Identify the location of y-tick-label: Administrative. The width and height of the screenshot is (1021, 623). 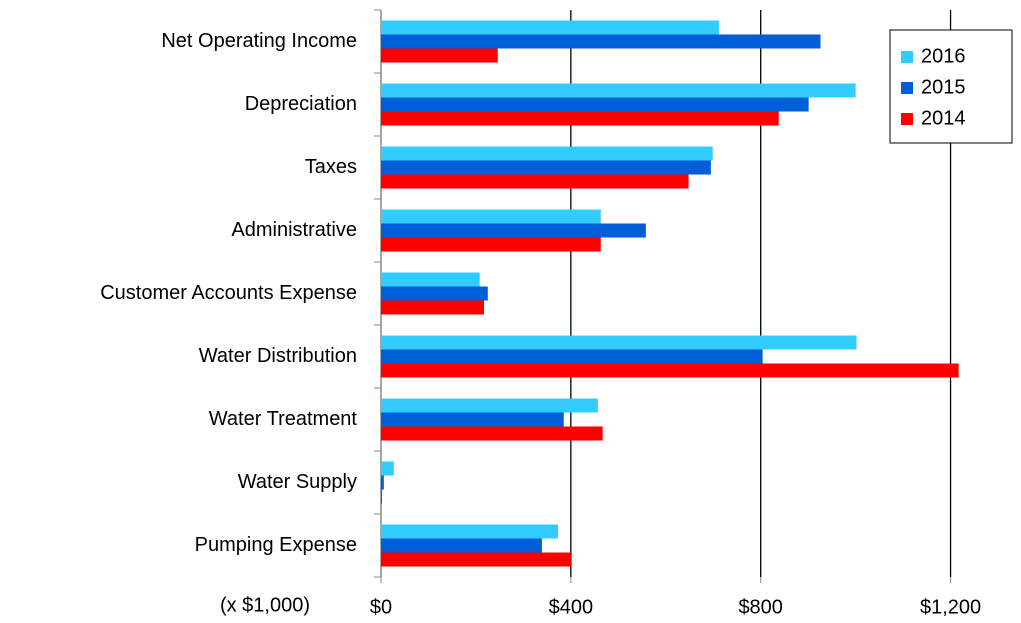
(294, 230).